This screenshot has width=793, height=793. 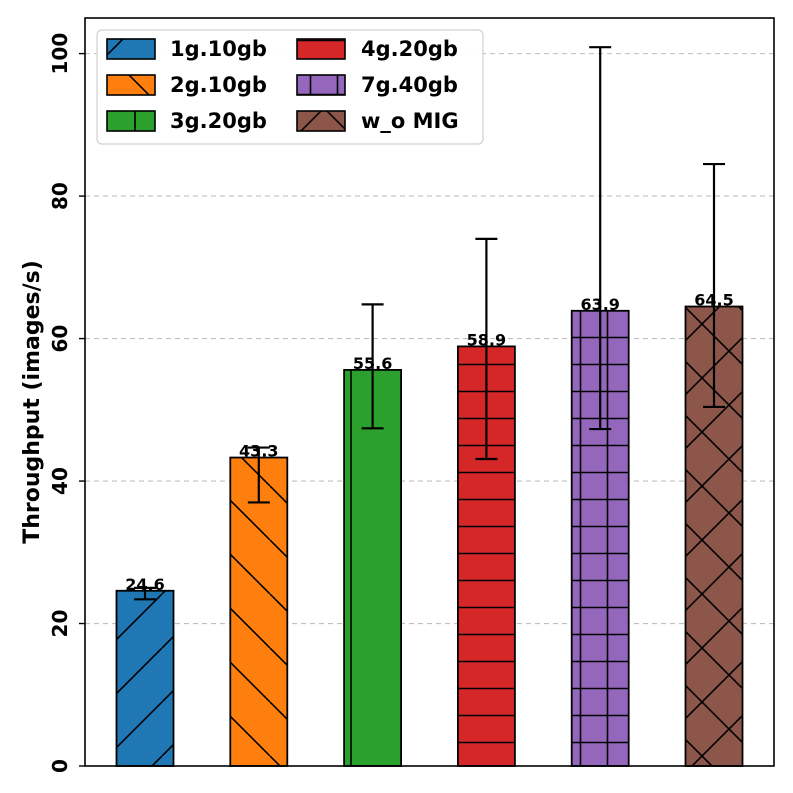 What do you see at coordinates (32, 402) in the screenshot?
I see `y-axis-title: Throughput (images/s)` at bounding box center [32, 402].